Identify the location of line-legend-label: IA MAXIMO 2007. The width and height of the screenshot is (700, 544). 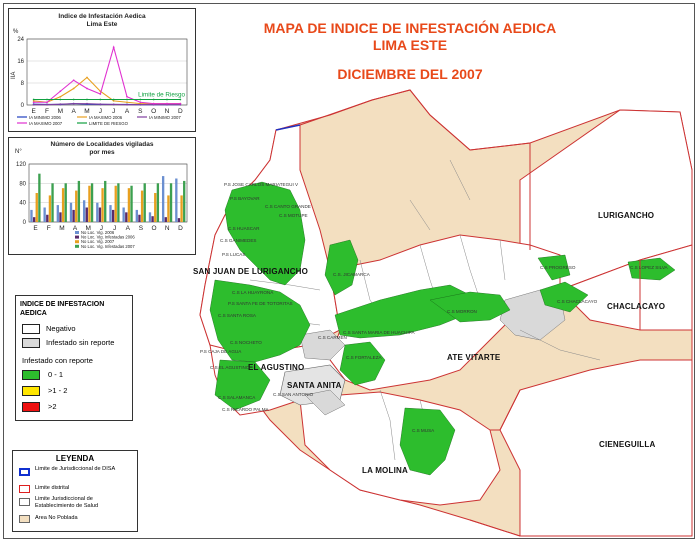
(46, 123).